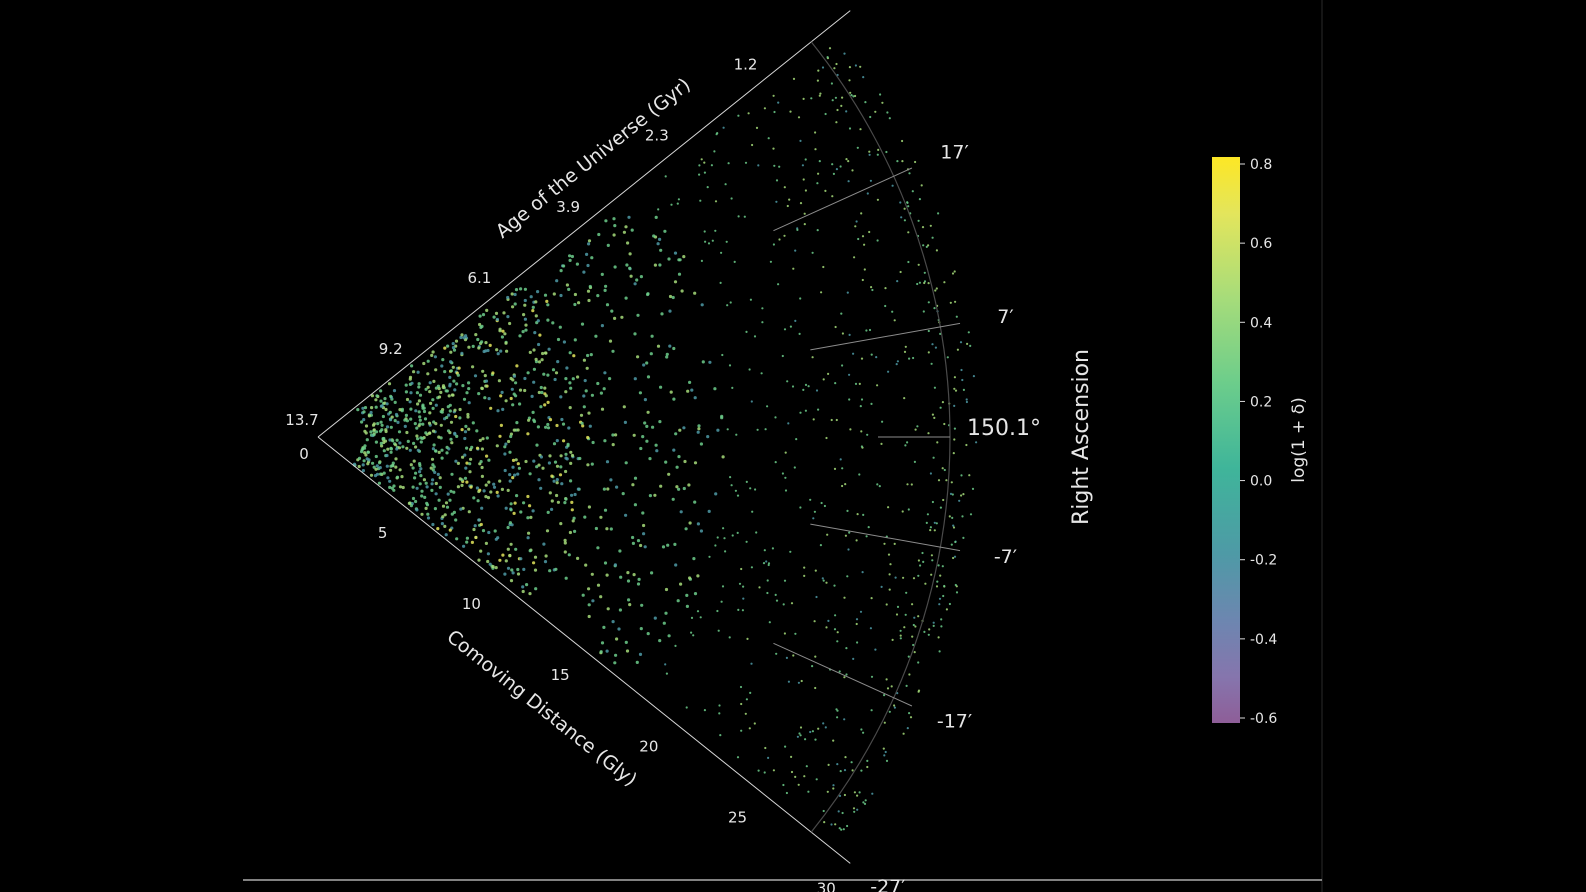 The width and height of the screenshot is (1586, 892). Describe the element at coordinates (1263, 719) in the screenshot. I see `colorbar-tick-label: -0.6` at that location.